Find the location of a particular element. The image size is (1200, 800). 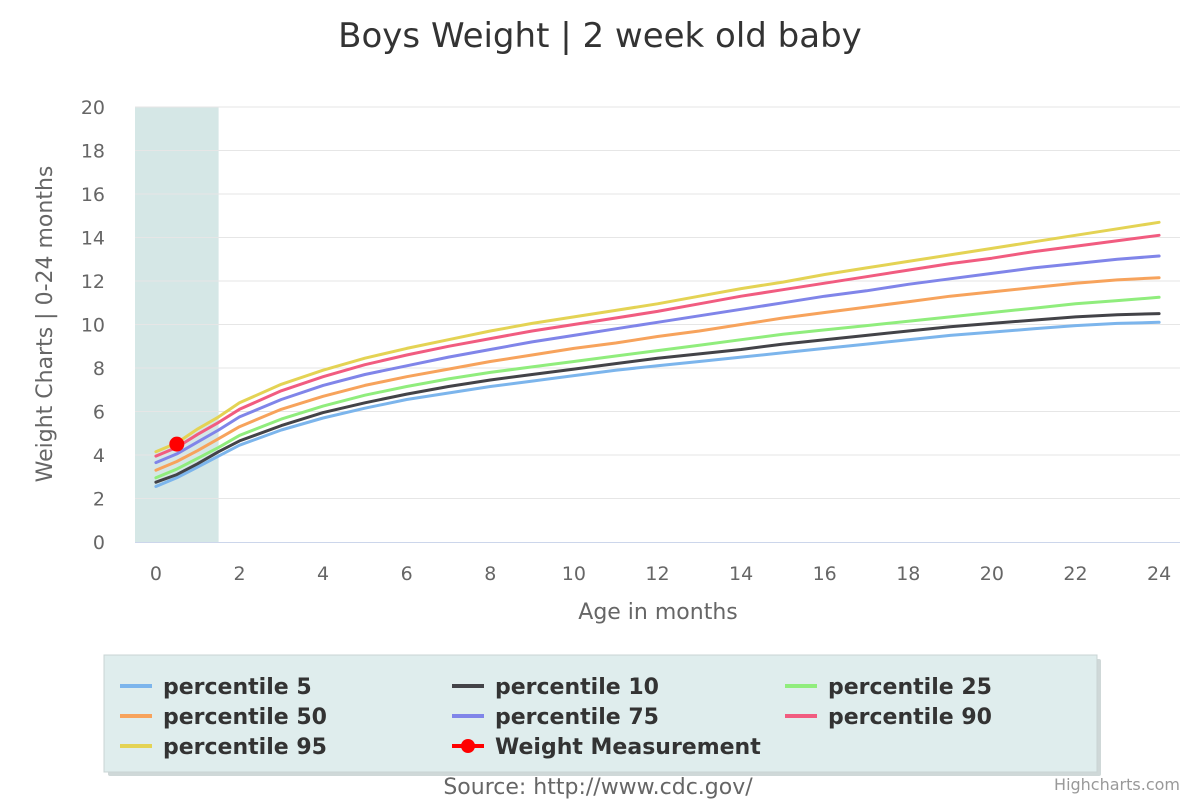

legend-label: percentile 75 is located at coordinates (577, 717).